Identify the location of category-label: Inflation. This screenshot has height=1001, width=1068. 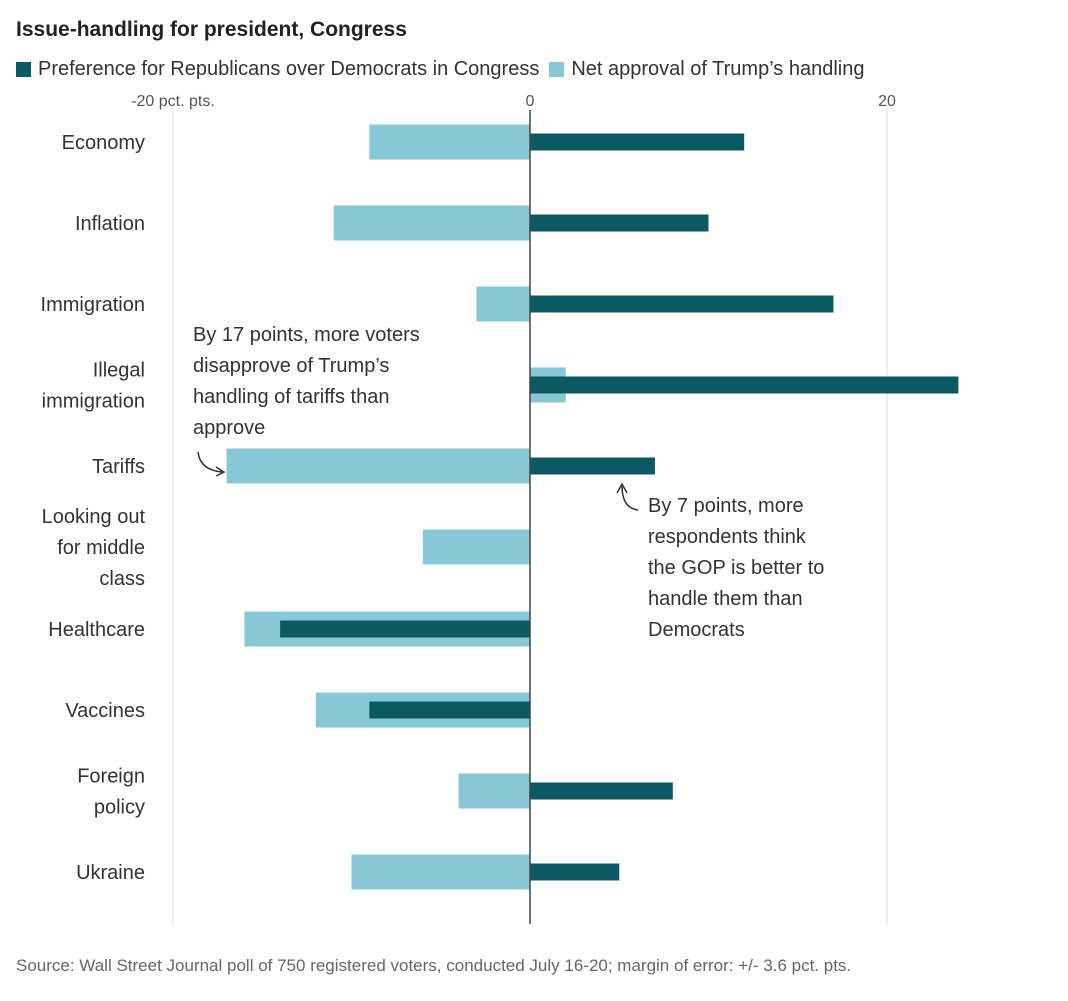
(110, 224).